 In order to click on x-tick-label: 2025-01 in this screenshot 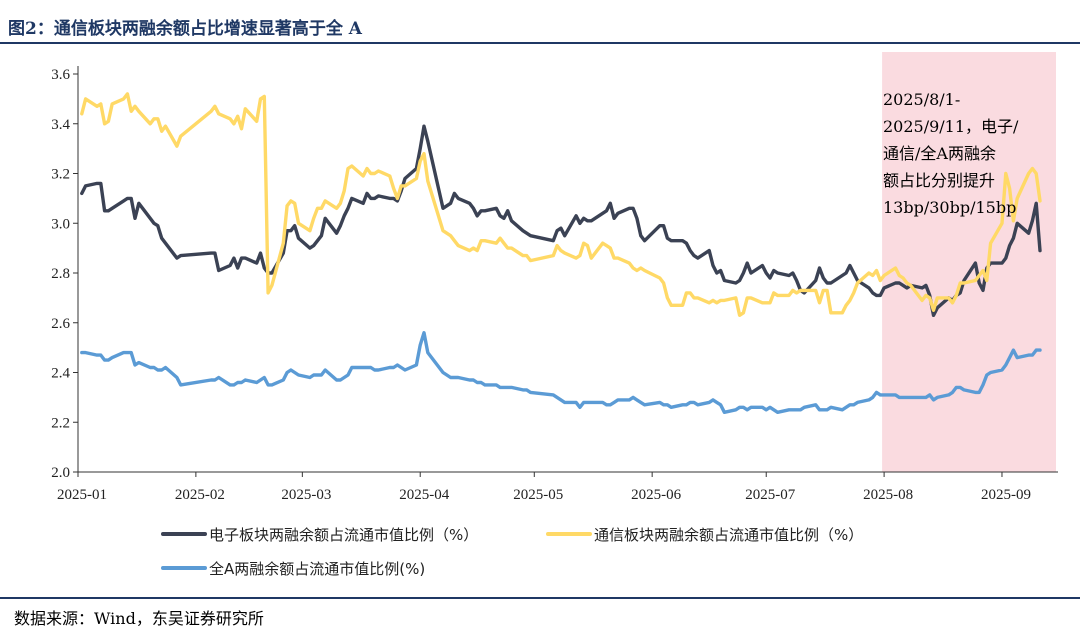, I will do `click(82, 495)`.